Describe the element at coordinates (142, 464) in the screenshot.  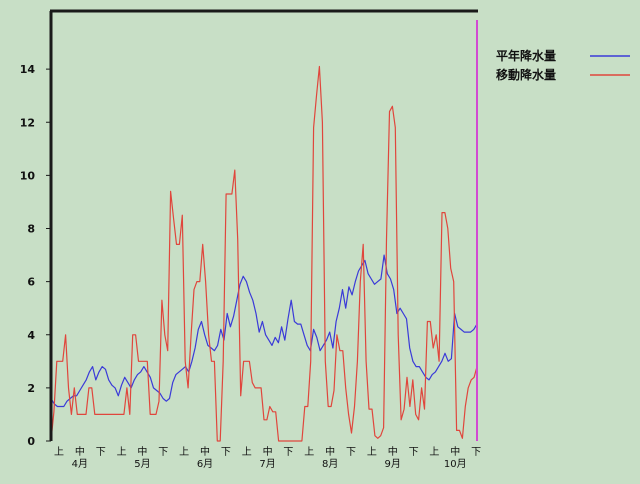
I see `x-month-label: 5月` at that location.